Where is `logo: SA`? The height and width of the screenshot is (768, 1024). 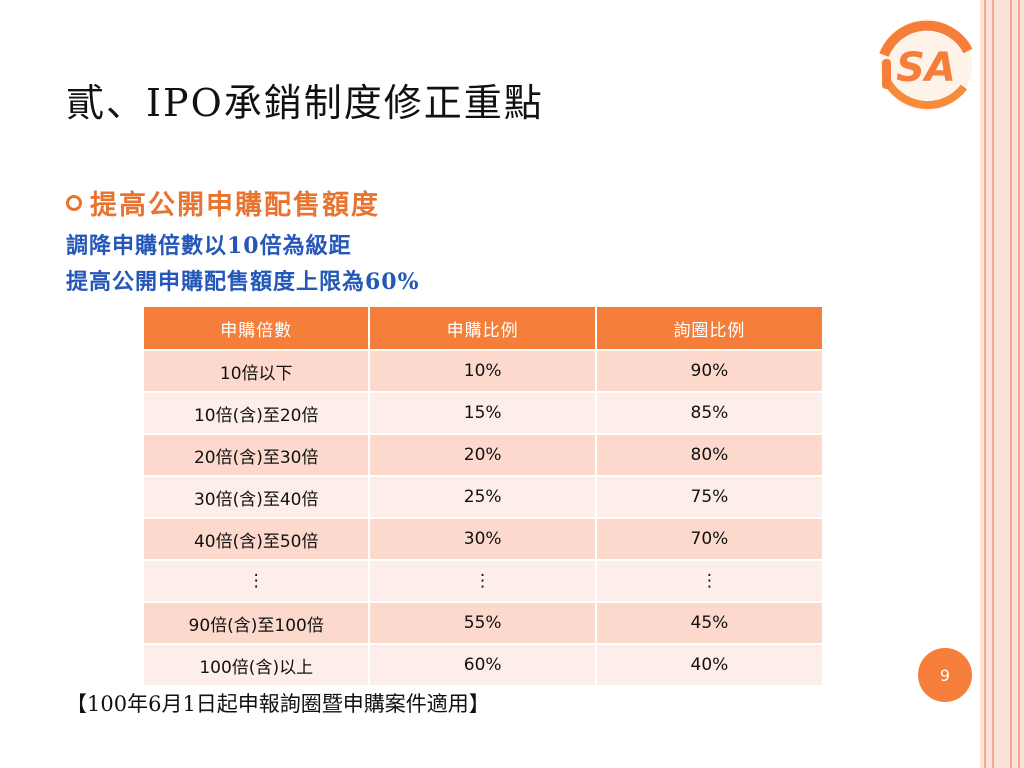
logo: SA is located at coordinates (926, 65).